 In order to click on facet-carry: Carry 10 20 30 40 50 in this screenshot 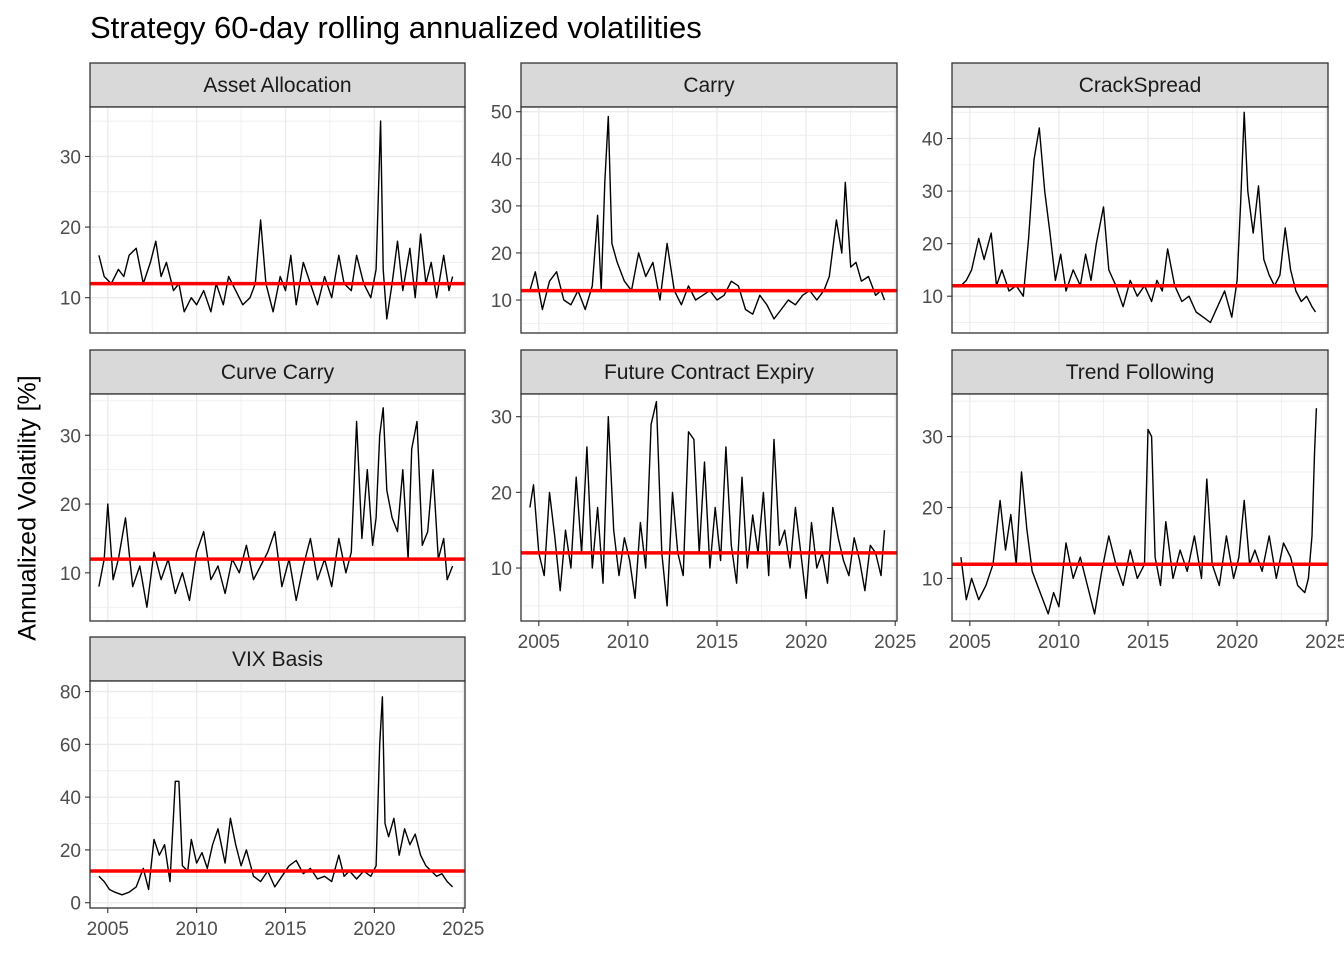, I will do `click(694, 198)`.